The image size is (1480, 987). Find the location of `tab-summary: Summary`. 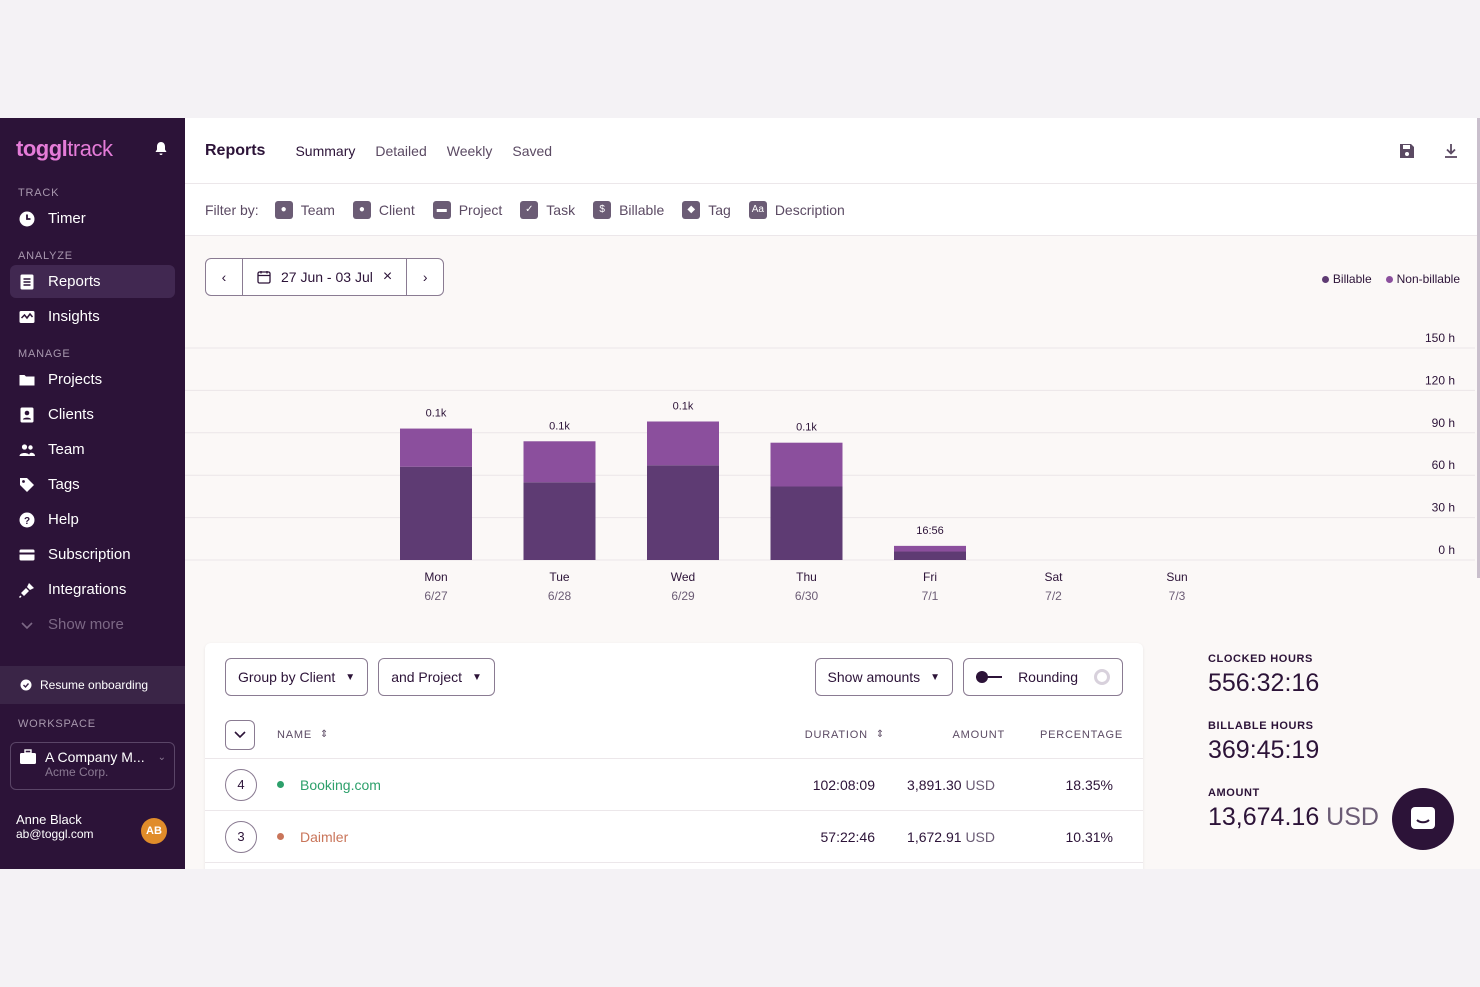

tab-summary: Summary is located at coordinates (325, 150).